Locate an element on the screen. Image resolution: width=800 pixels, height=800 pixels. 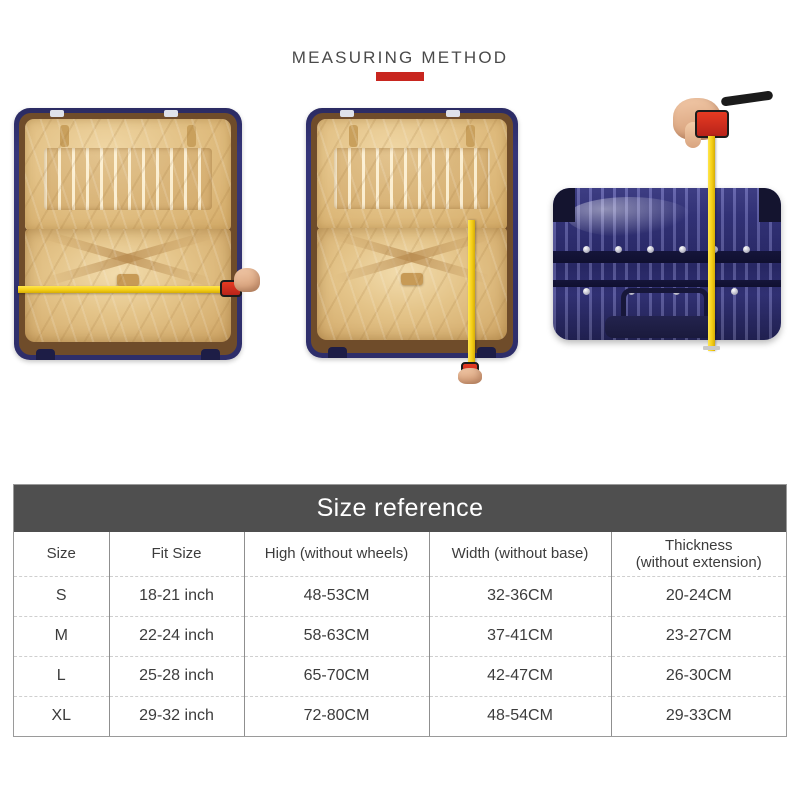
suitcase-lower-band is located at coordinates (667, 283).